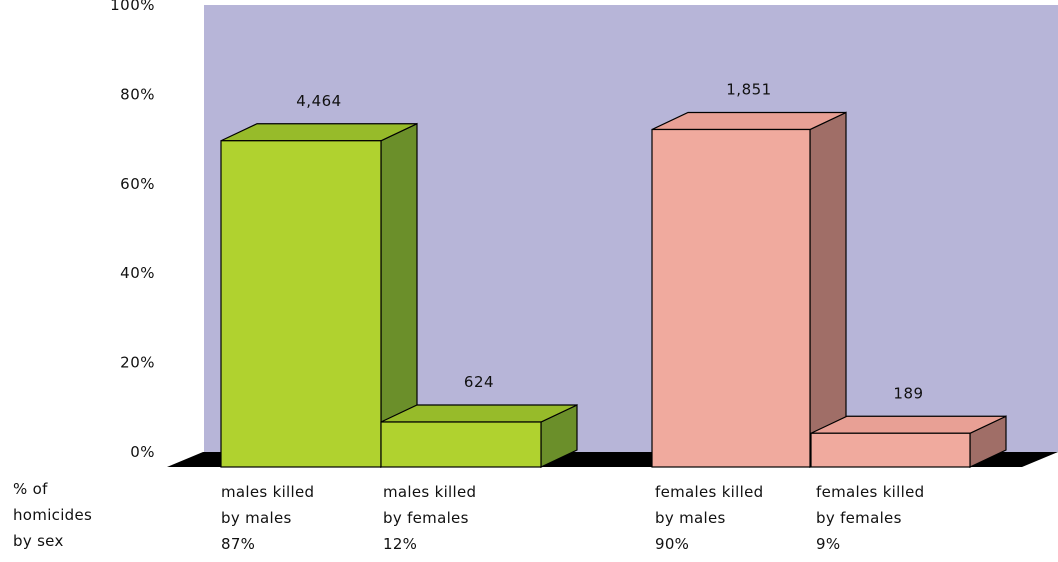 Image resolution: width=1058 pixels, height=562 pixels. I want to click on bar-side, so click(828, 289).